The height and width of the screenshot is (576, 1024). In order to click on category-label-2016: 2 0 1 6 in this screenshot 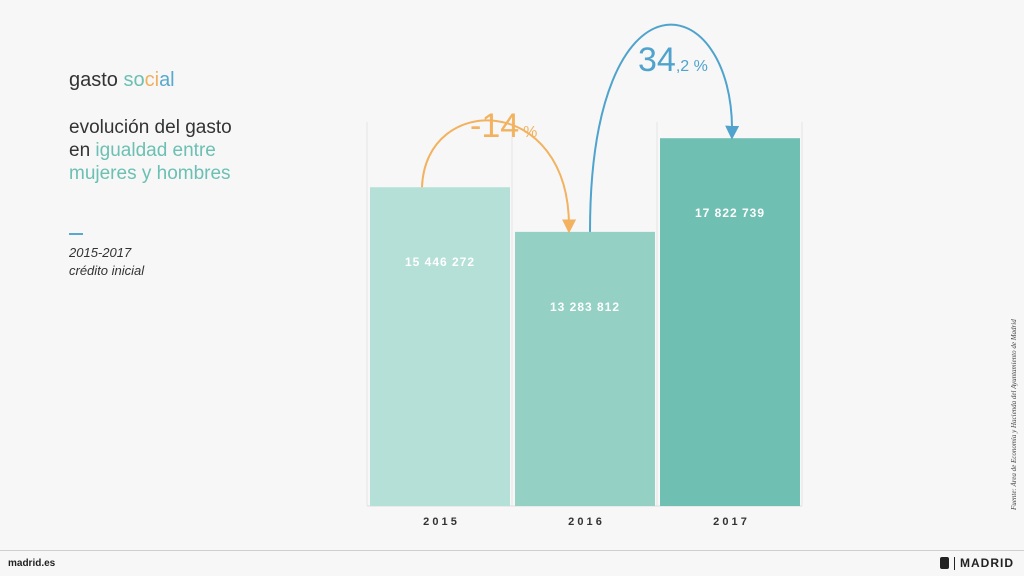, I will do `click(585, 522)`.